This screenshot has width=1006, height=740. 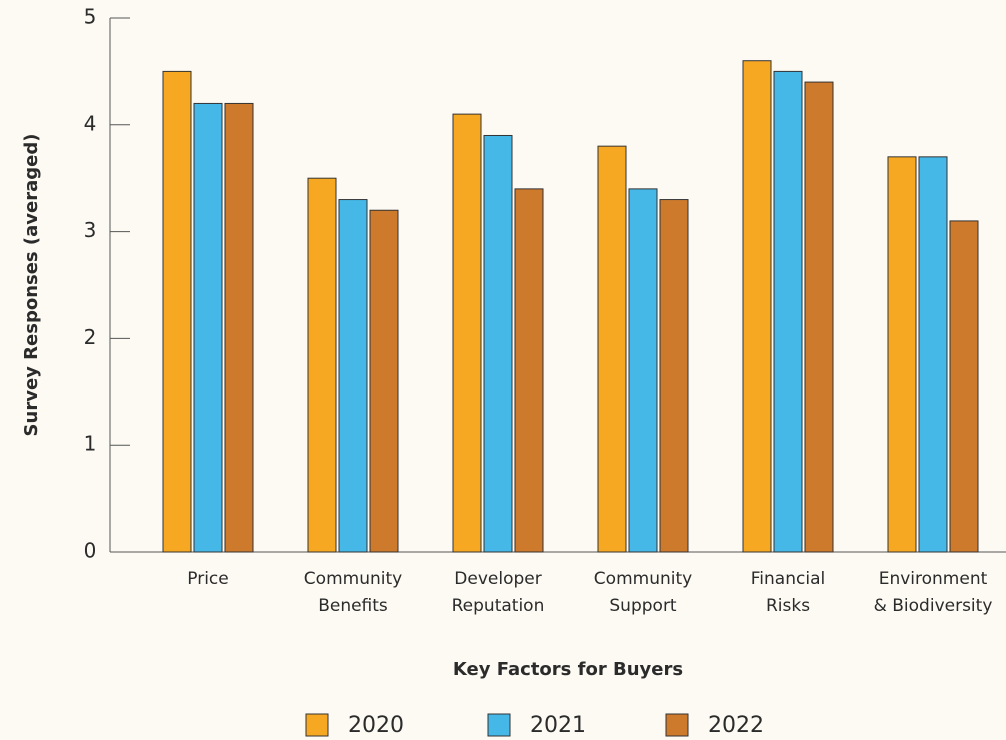 What do you see at coordinates (498, 592) in the screenshot?
I see `x-tick-label: Developer Reputation` at bounding box center [498, 592].